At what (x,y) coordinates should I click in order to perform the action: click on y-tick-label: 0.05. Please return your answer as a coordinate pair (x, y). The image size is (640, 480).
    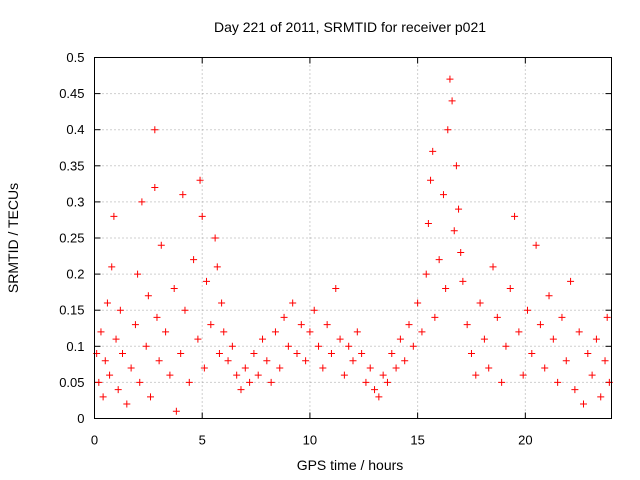
    Looking at the image, I should click on (71, 382).